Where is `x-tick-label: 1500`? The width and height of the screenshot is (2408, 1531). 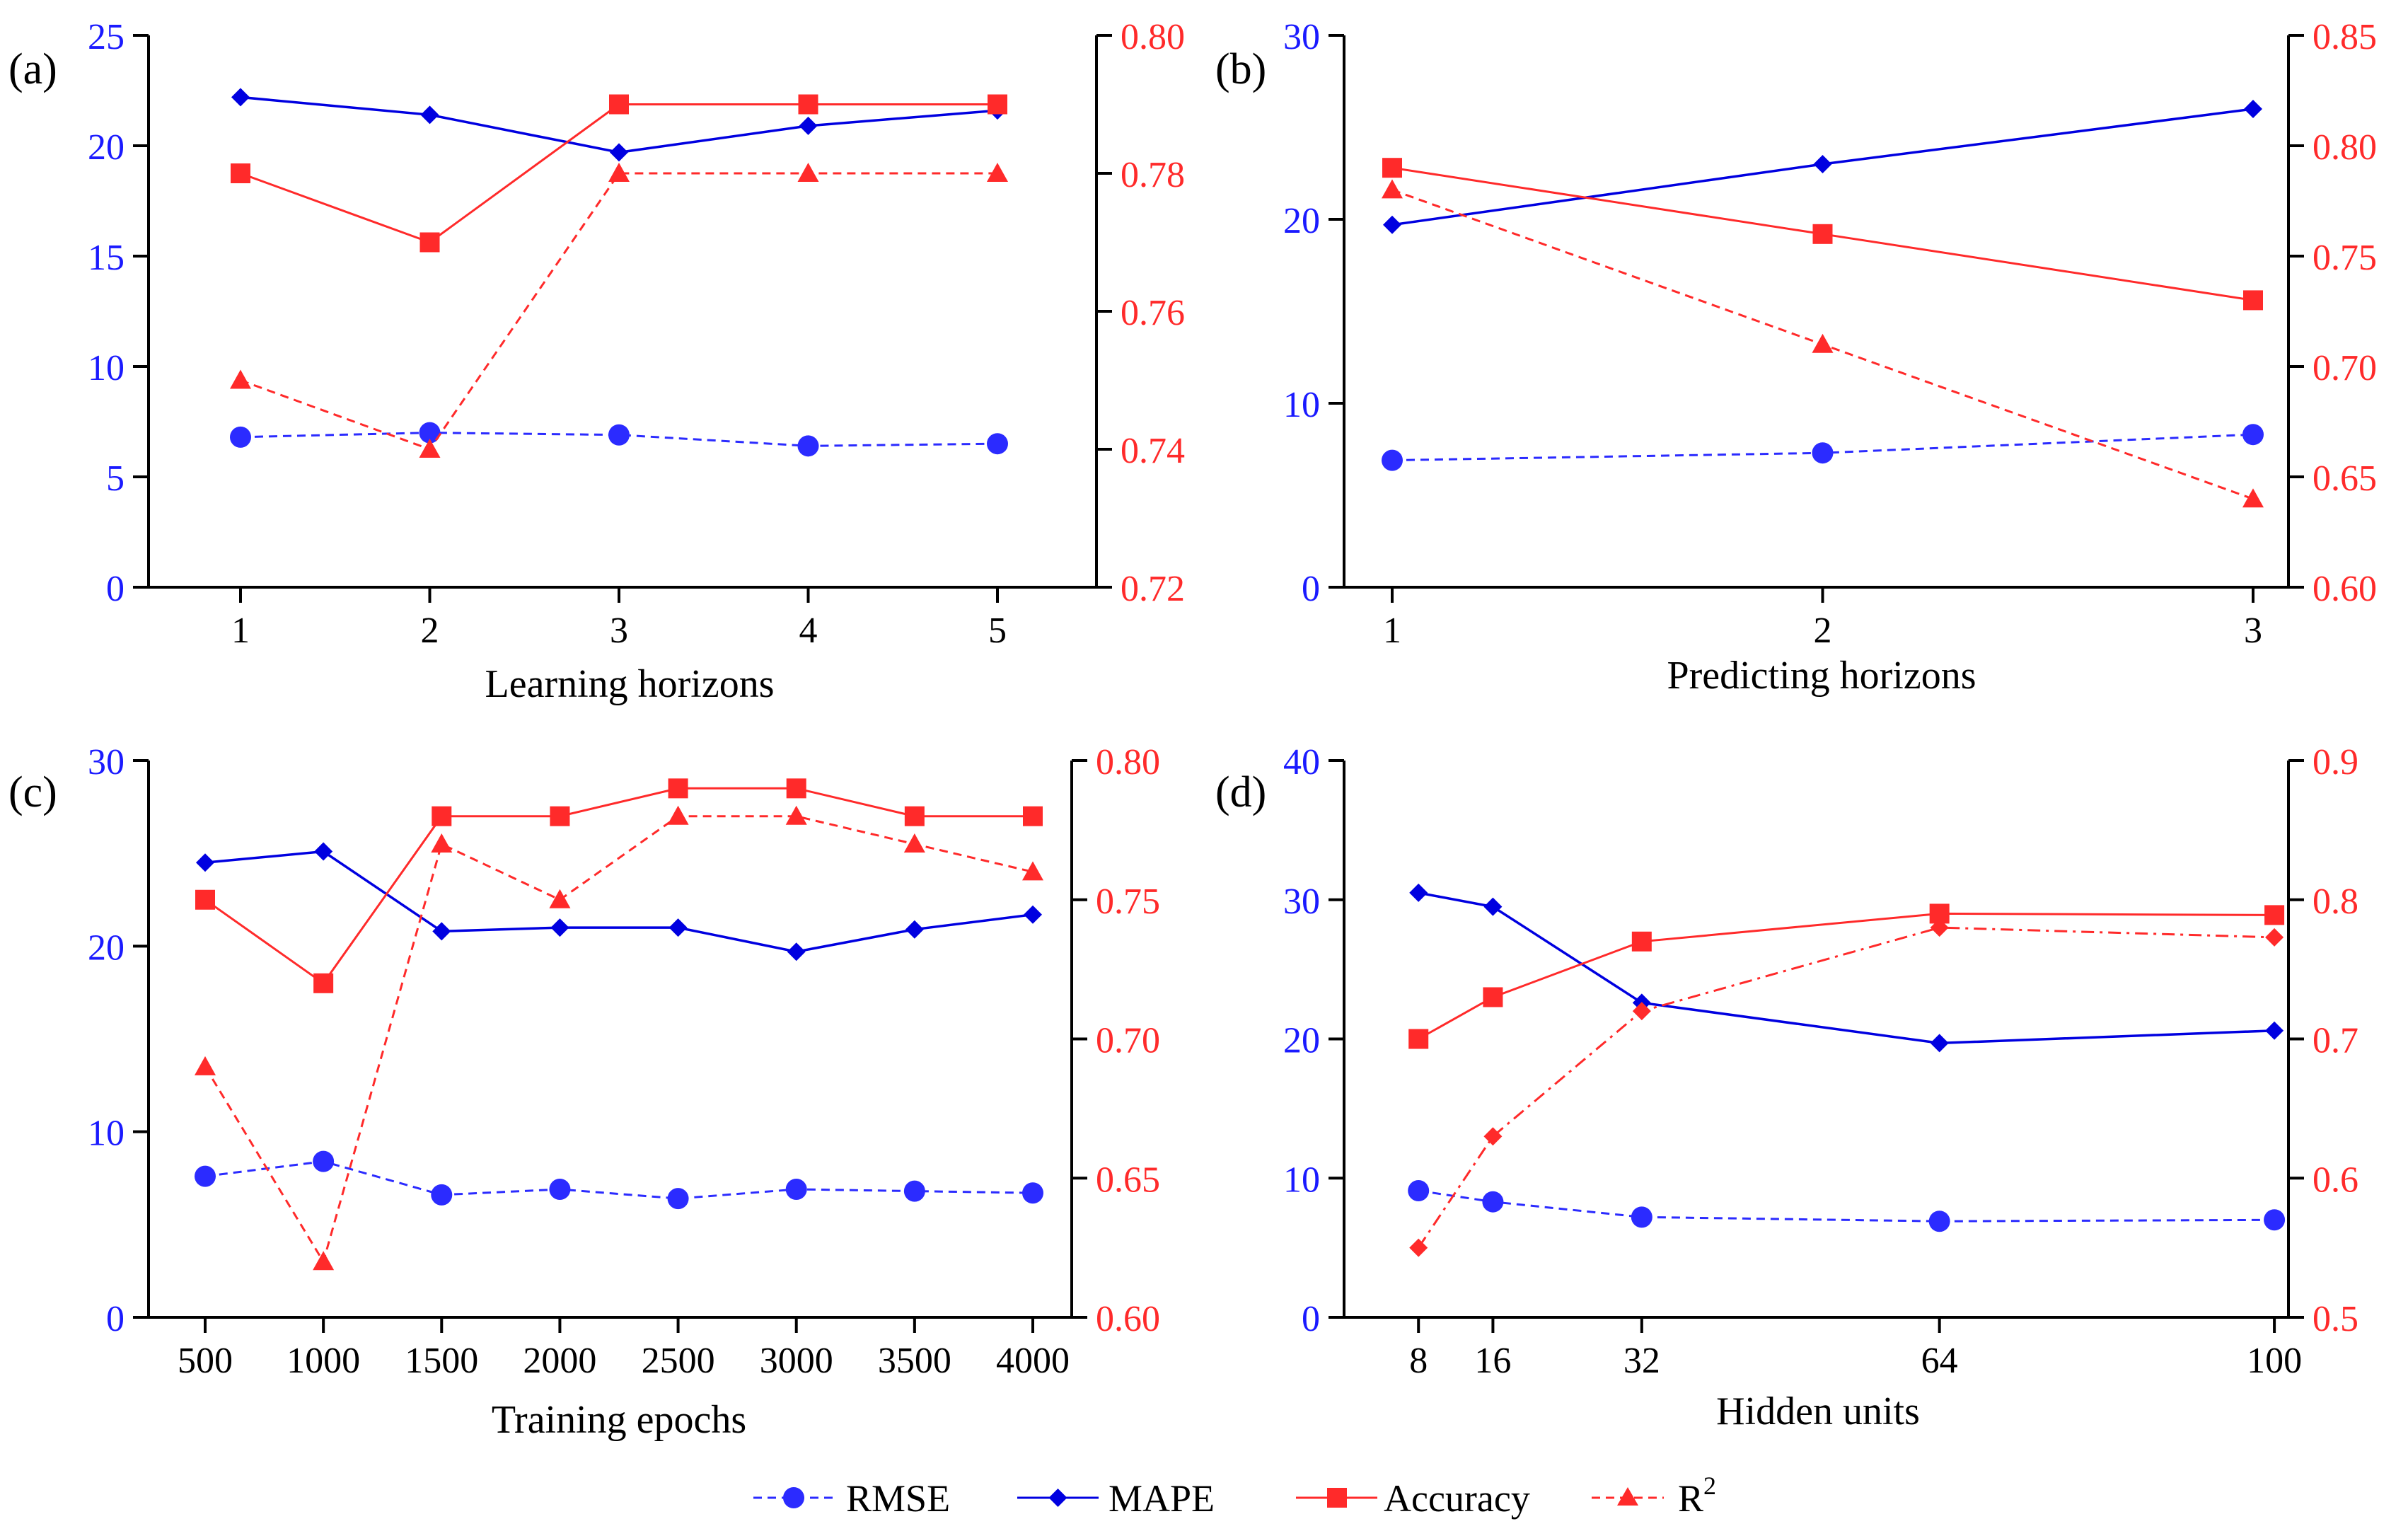
x-tick-label: 1500 is located at coordinates (441, 1361).